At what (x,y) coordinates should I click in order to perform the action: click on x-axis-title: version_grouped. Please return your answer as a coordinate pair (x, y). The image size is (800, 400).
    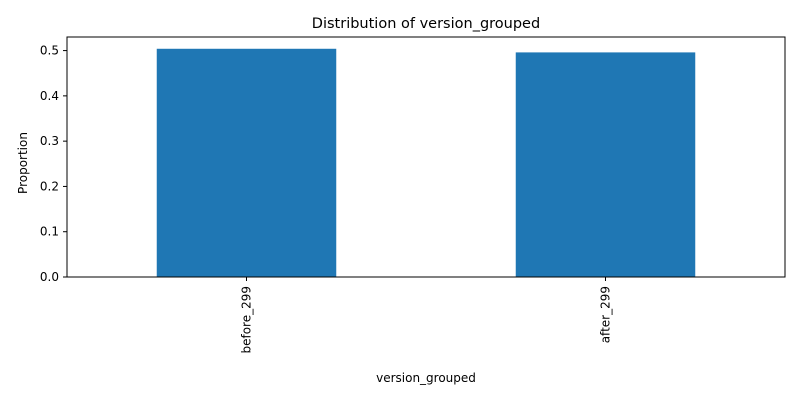
    Looking at the image, I should click on (426, 378).